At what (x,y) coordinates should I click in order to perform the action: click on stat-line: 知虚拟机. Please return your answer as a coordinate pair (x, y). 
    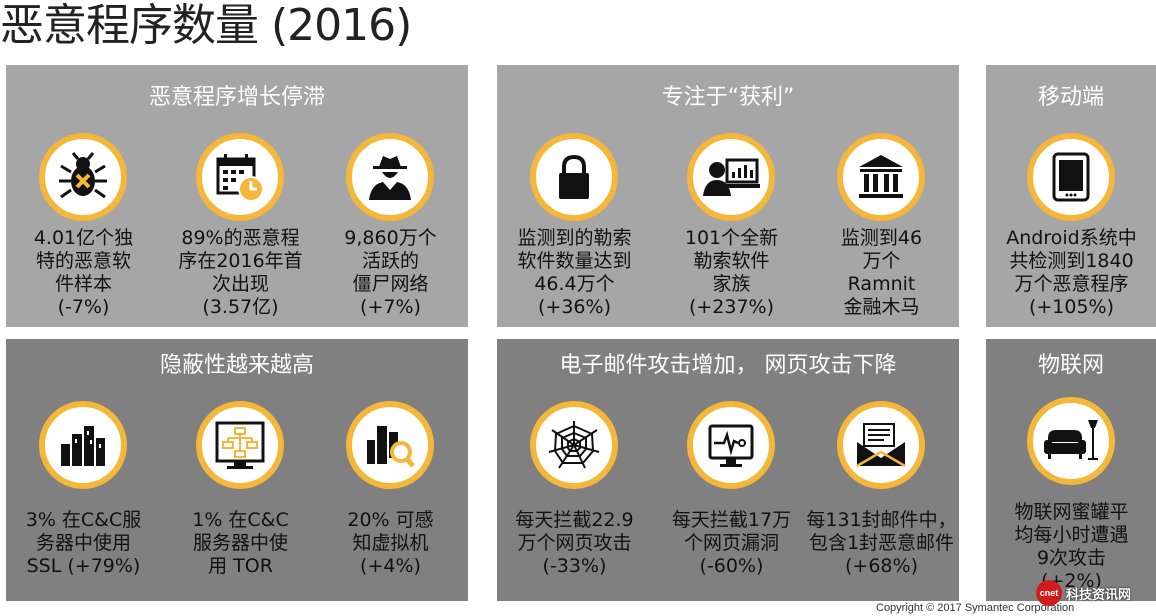
    Looking at the image, I should click on (390, 543).